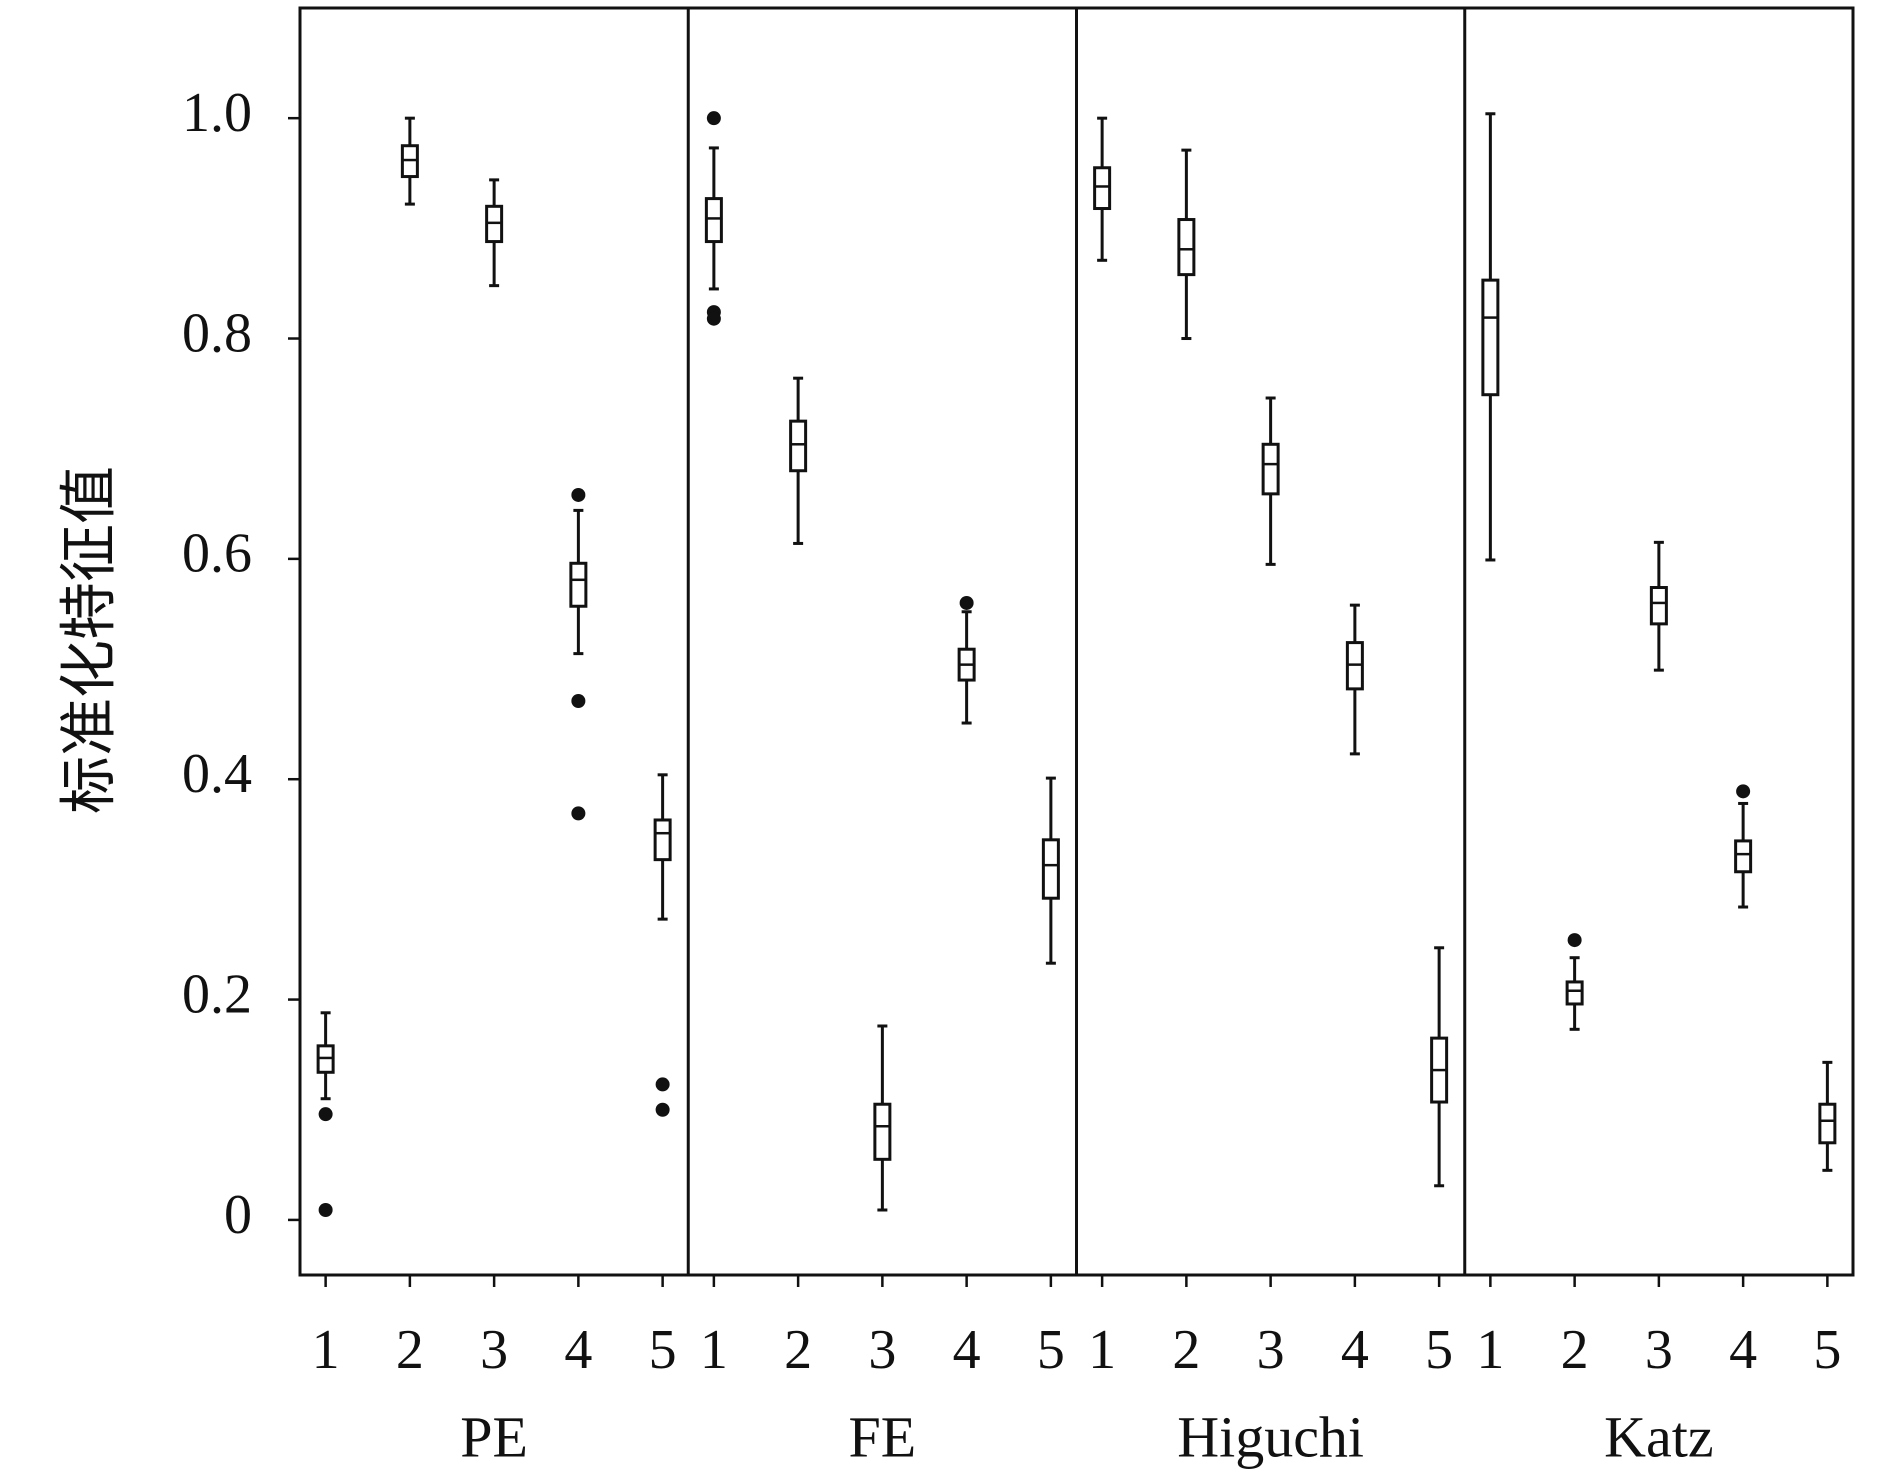  Describe the element at coordinates (1659, 1436) in the screenshot. I see `panel-label: Katz` at that location.